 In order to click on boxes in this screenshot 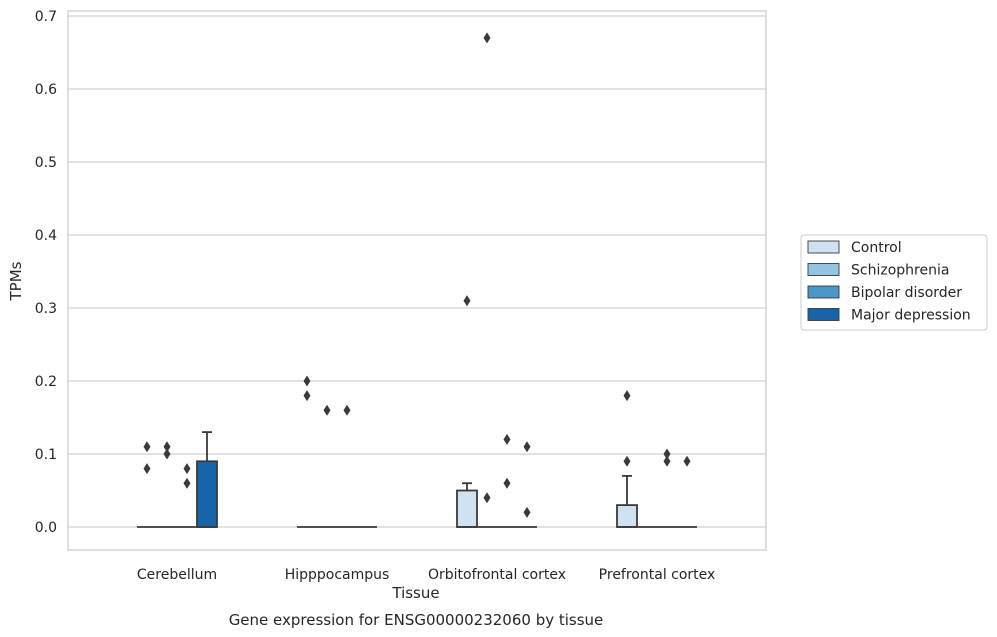, I will do `click(417, 479)`.